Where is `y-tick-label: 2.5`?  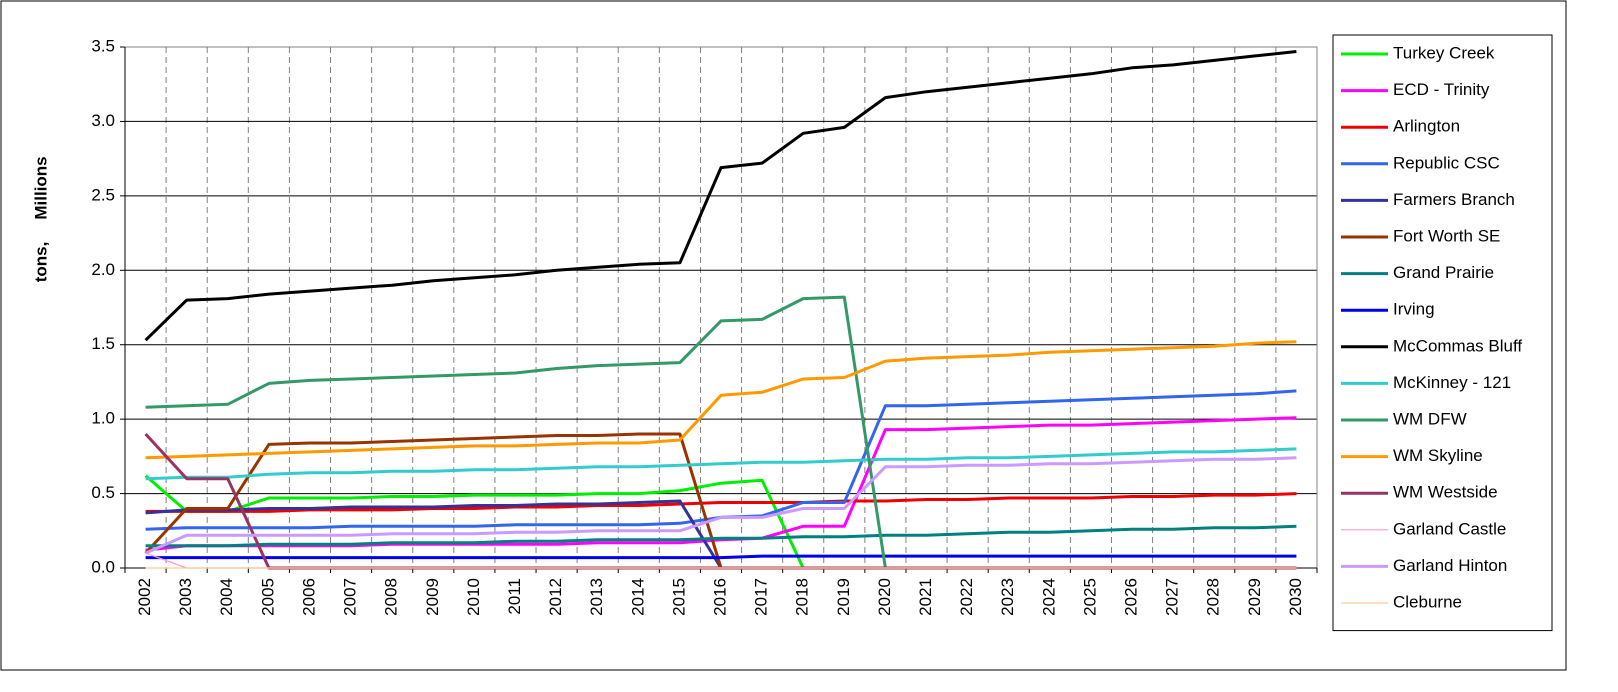
y-tick-label: 2.5 is located at coordinates (103, 194).